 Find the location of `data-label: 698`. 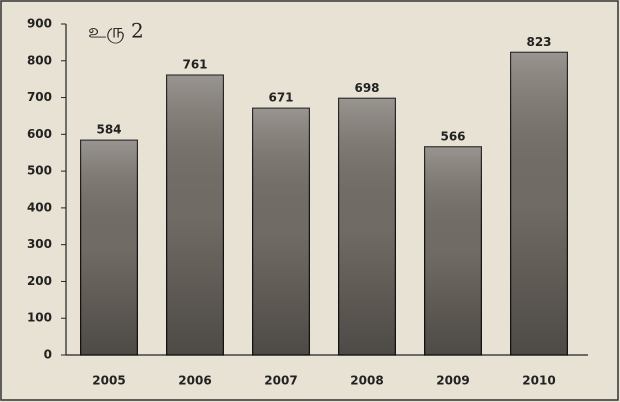

data-label: 698 is located at coordinates (366, 88).